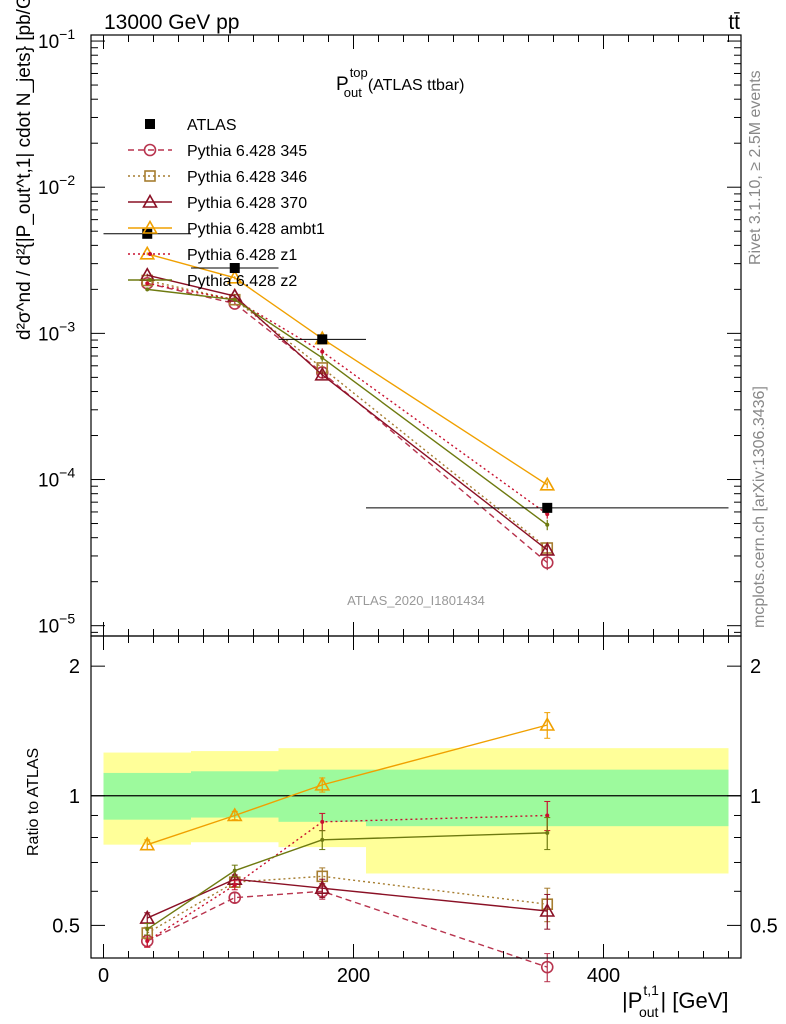 The image size is (786, 1024). What do you see at coordinates (33, 802) in the screenshot?
I see `ratio-ylabel: Ratio to ATLAS` at bounding box center [33, 802].